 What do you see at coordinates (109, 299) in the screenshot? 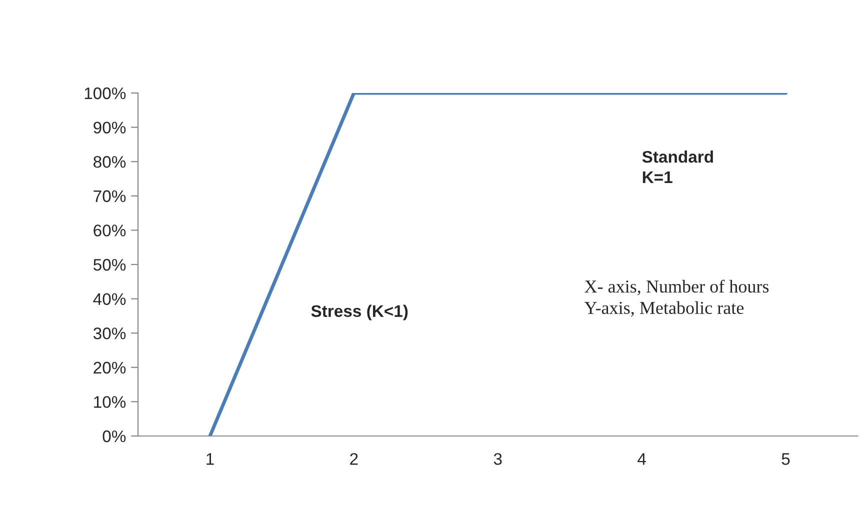
I see `y-tick-label: 40%` at bounding box center [109, 299].